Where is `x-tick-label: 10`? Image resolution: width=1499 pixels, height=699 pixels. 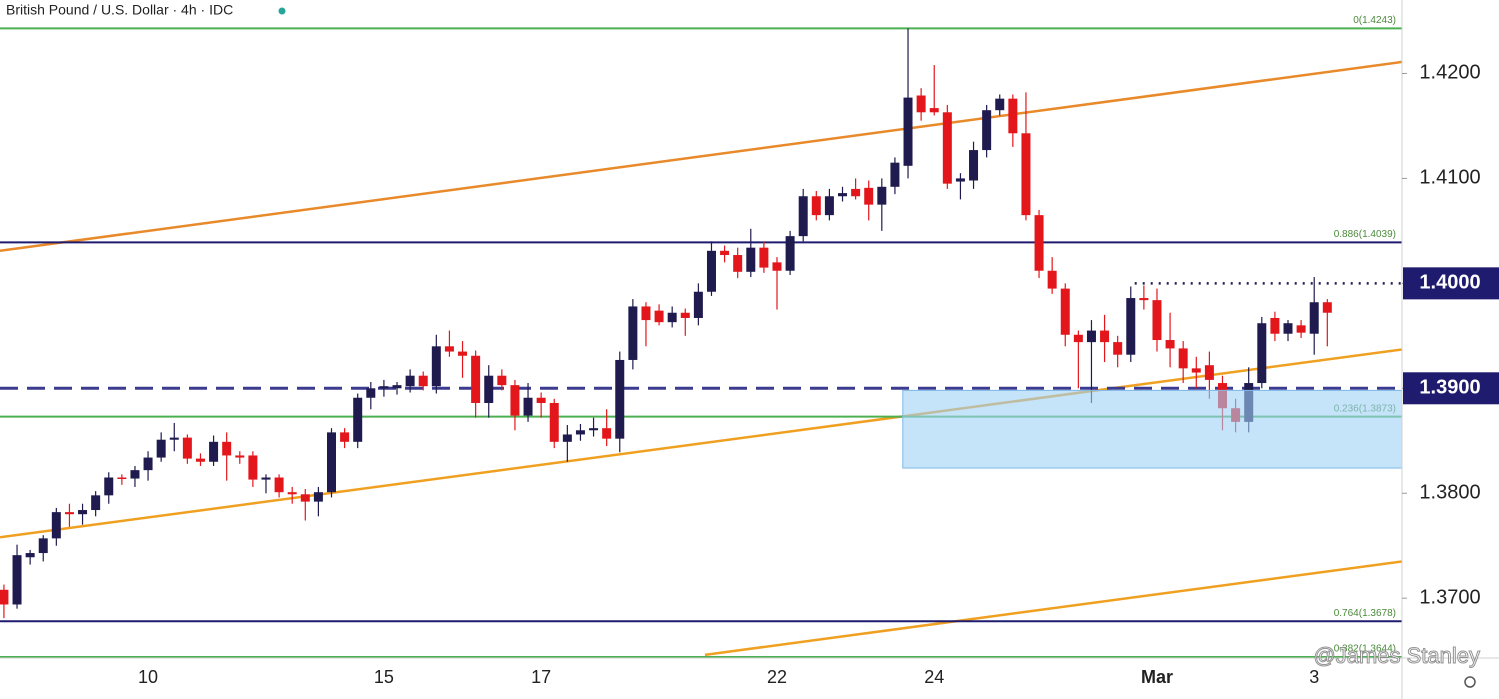
x-tick-label: 10 is located at coordinates (148, 677).